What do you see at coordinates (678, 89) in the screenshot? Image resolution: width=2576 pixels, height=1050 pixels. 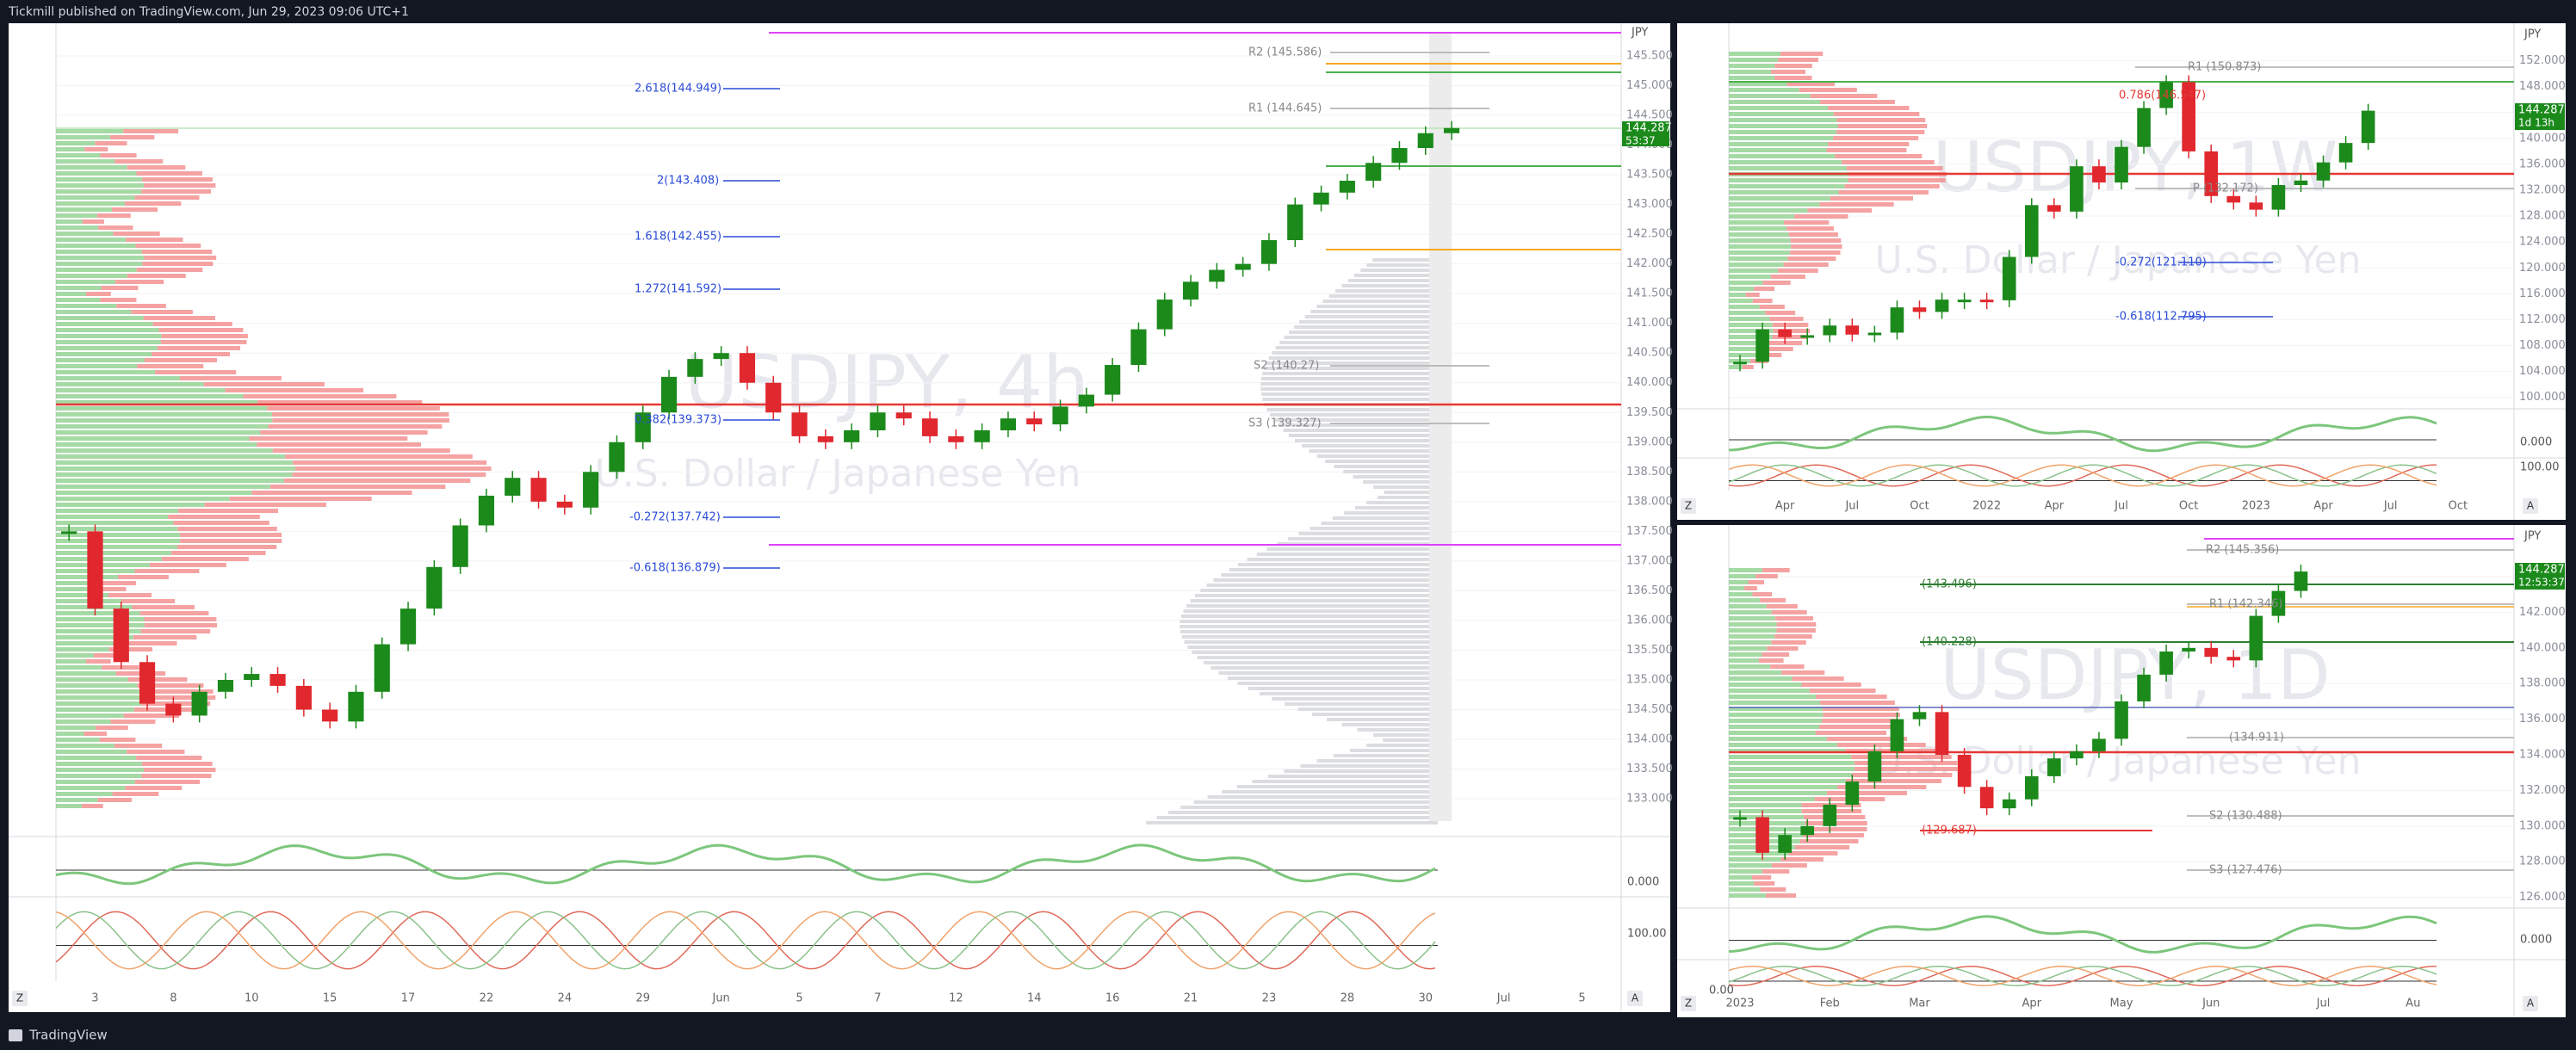 I see `chart-annotation: 2.618(144.949)` at bounding box center [678, 89].